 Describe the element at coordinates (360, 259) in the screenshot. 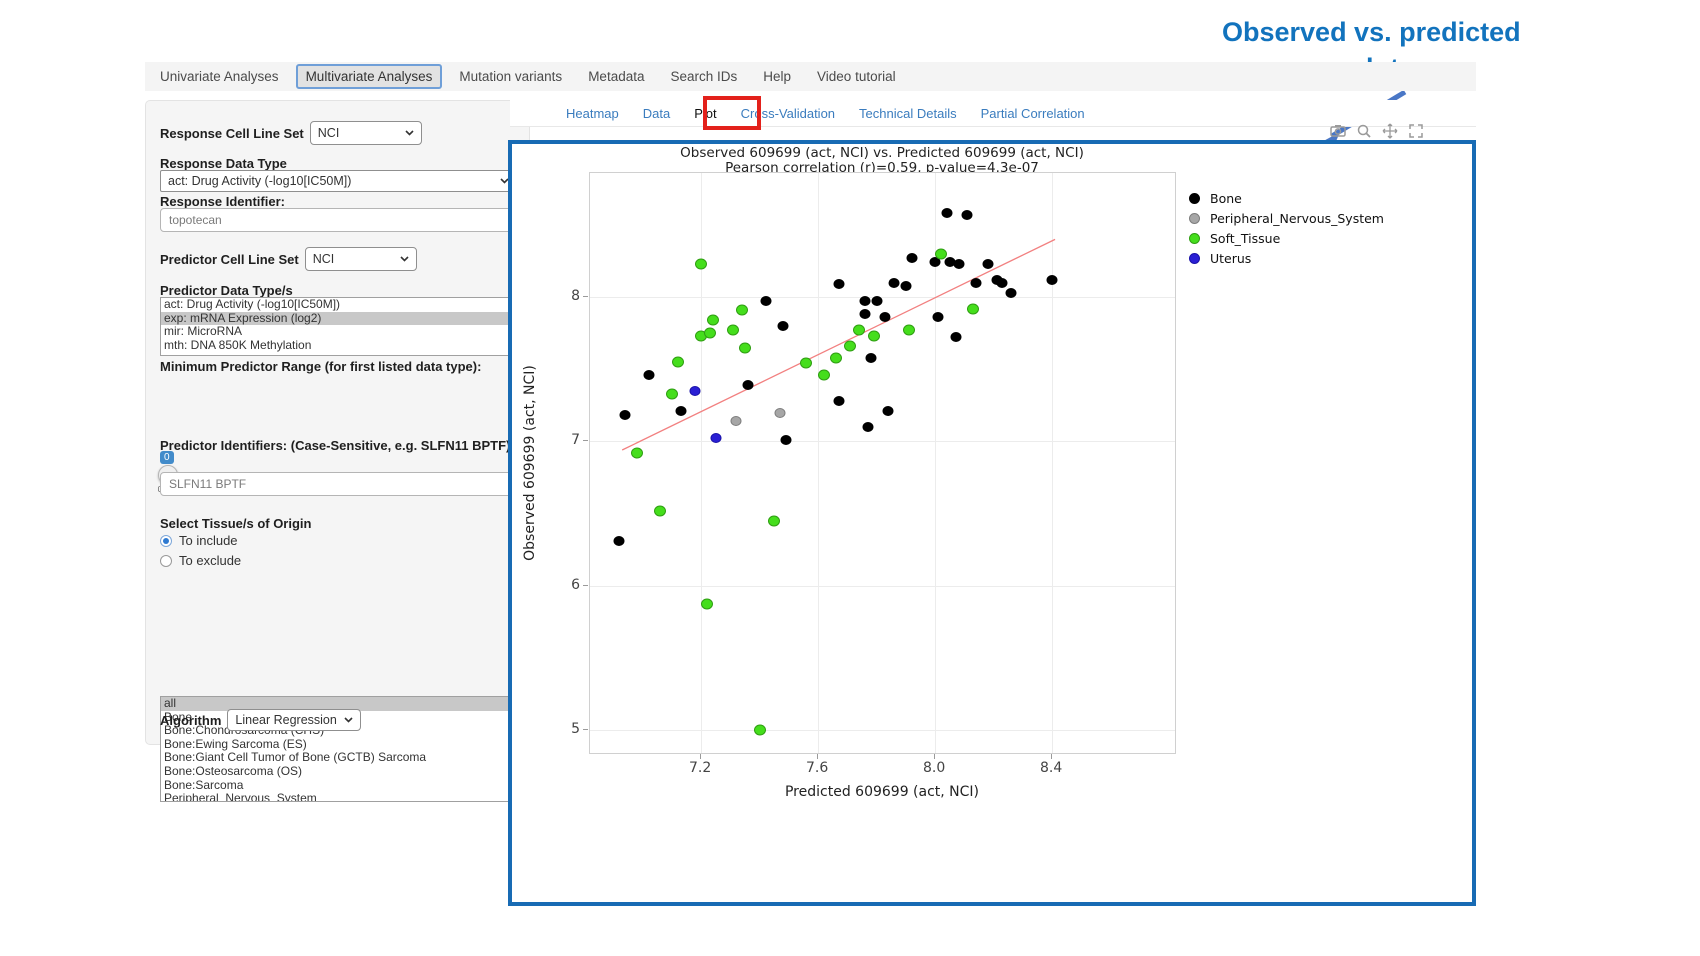

I see `predictor-cell-line-set-select: NCI` at that location.